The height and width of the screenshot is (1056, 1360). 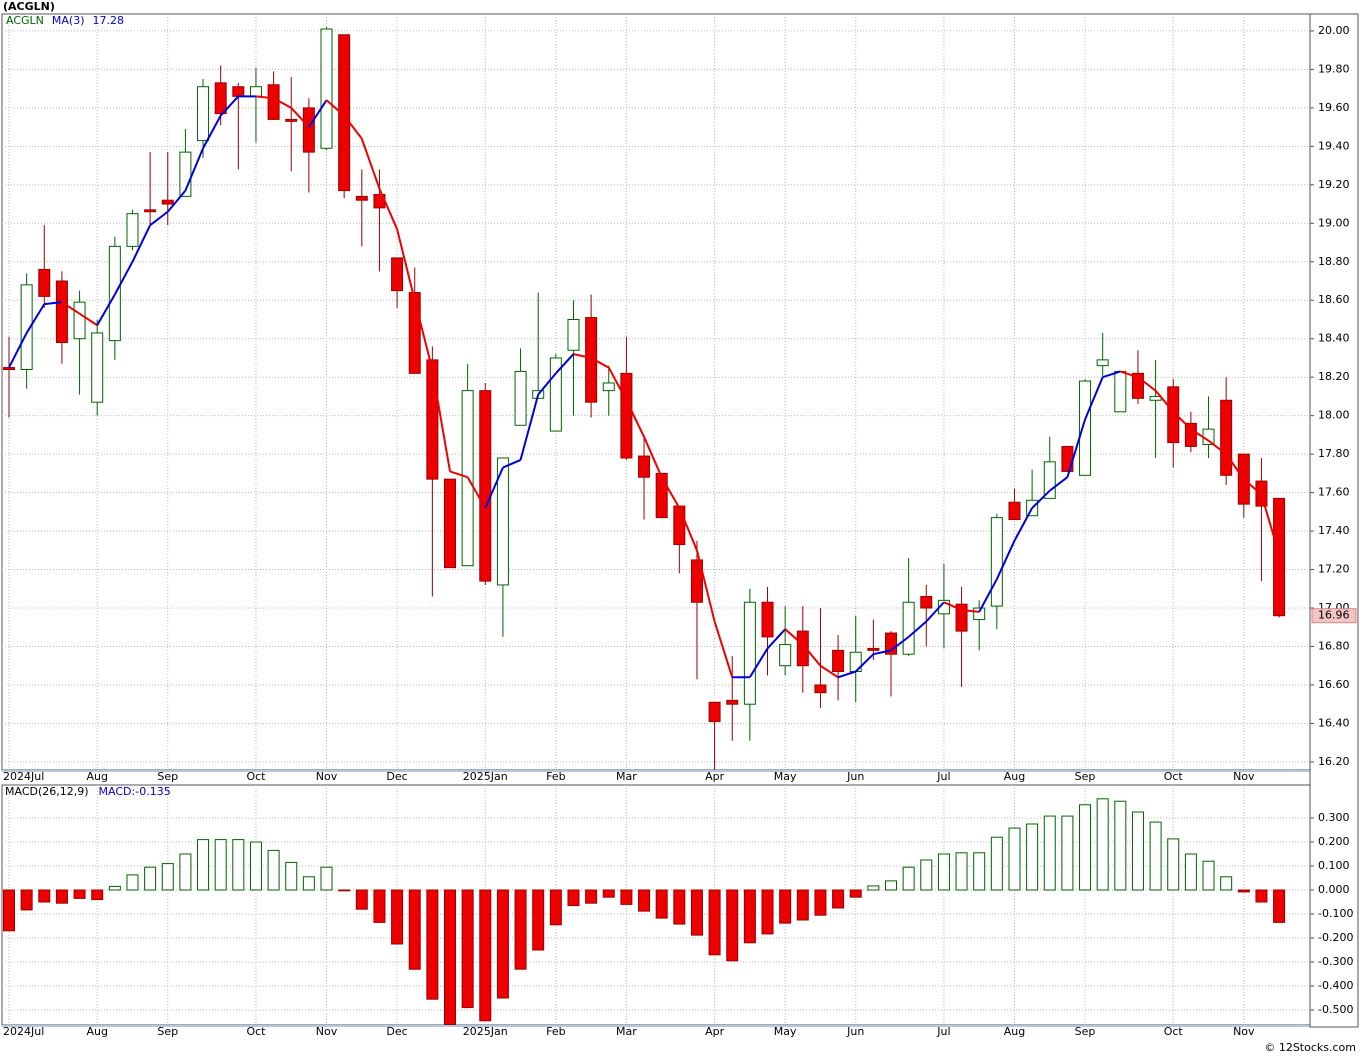 What do you see at coordinates (47, 791) in the screenshot?
I see `macd-title: MACD(26,12,9)` at bounding box center [47, 791].